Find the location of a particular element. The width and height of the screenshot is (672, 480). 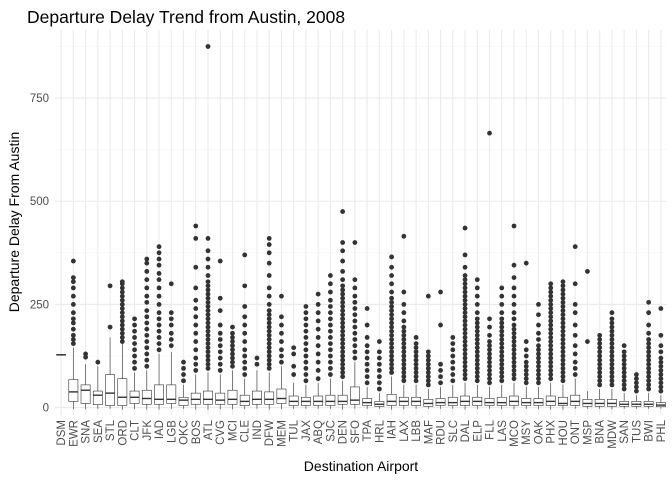

y-tick-label: 500 is located at coordinates (39, 202).